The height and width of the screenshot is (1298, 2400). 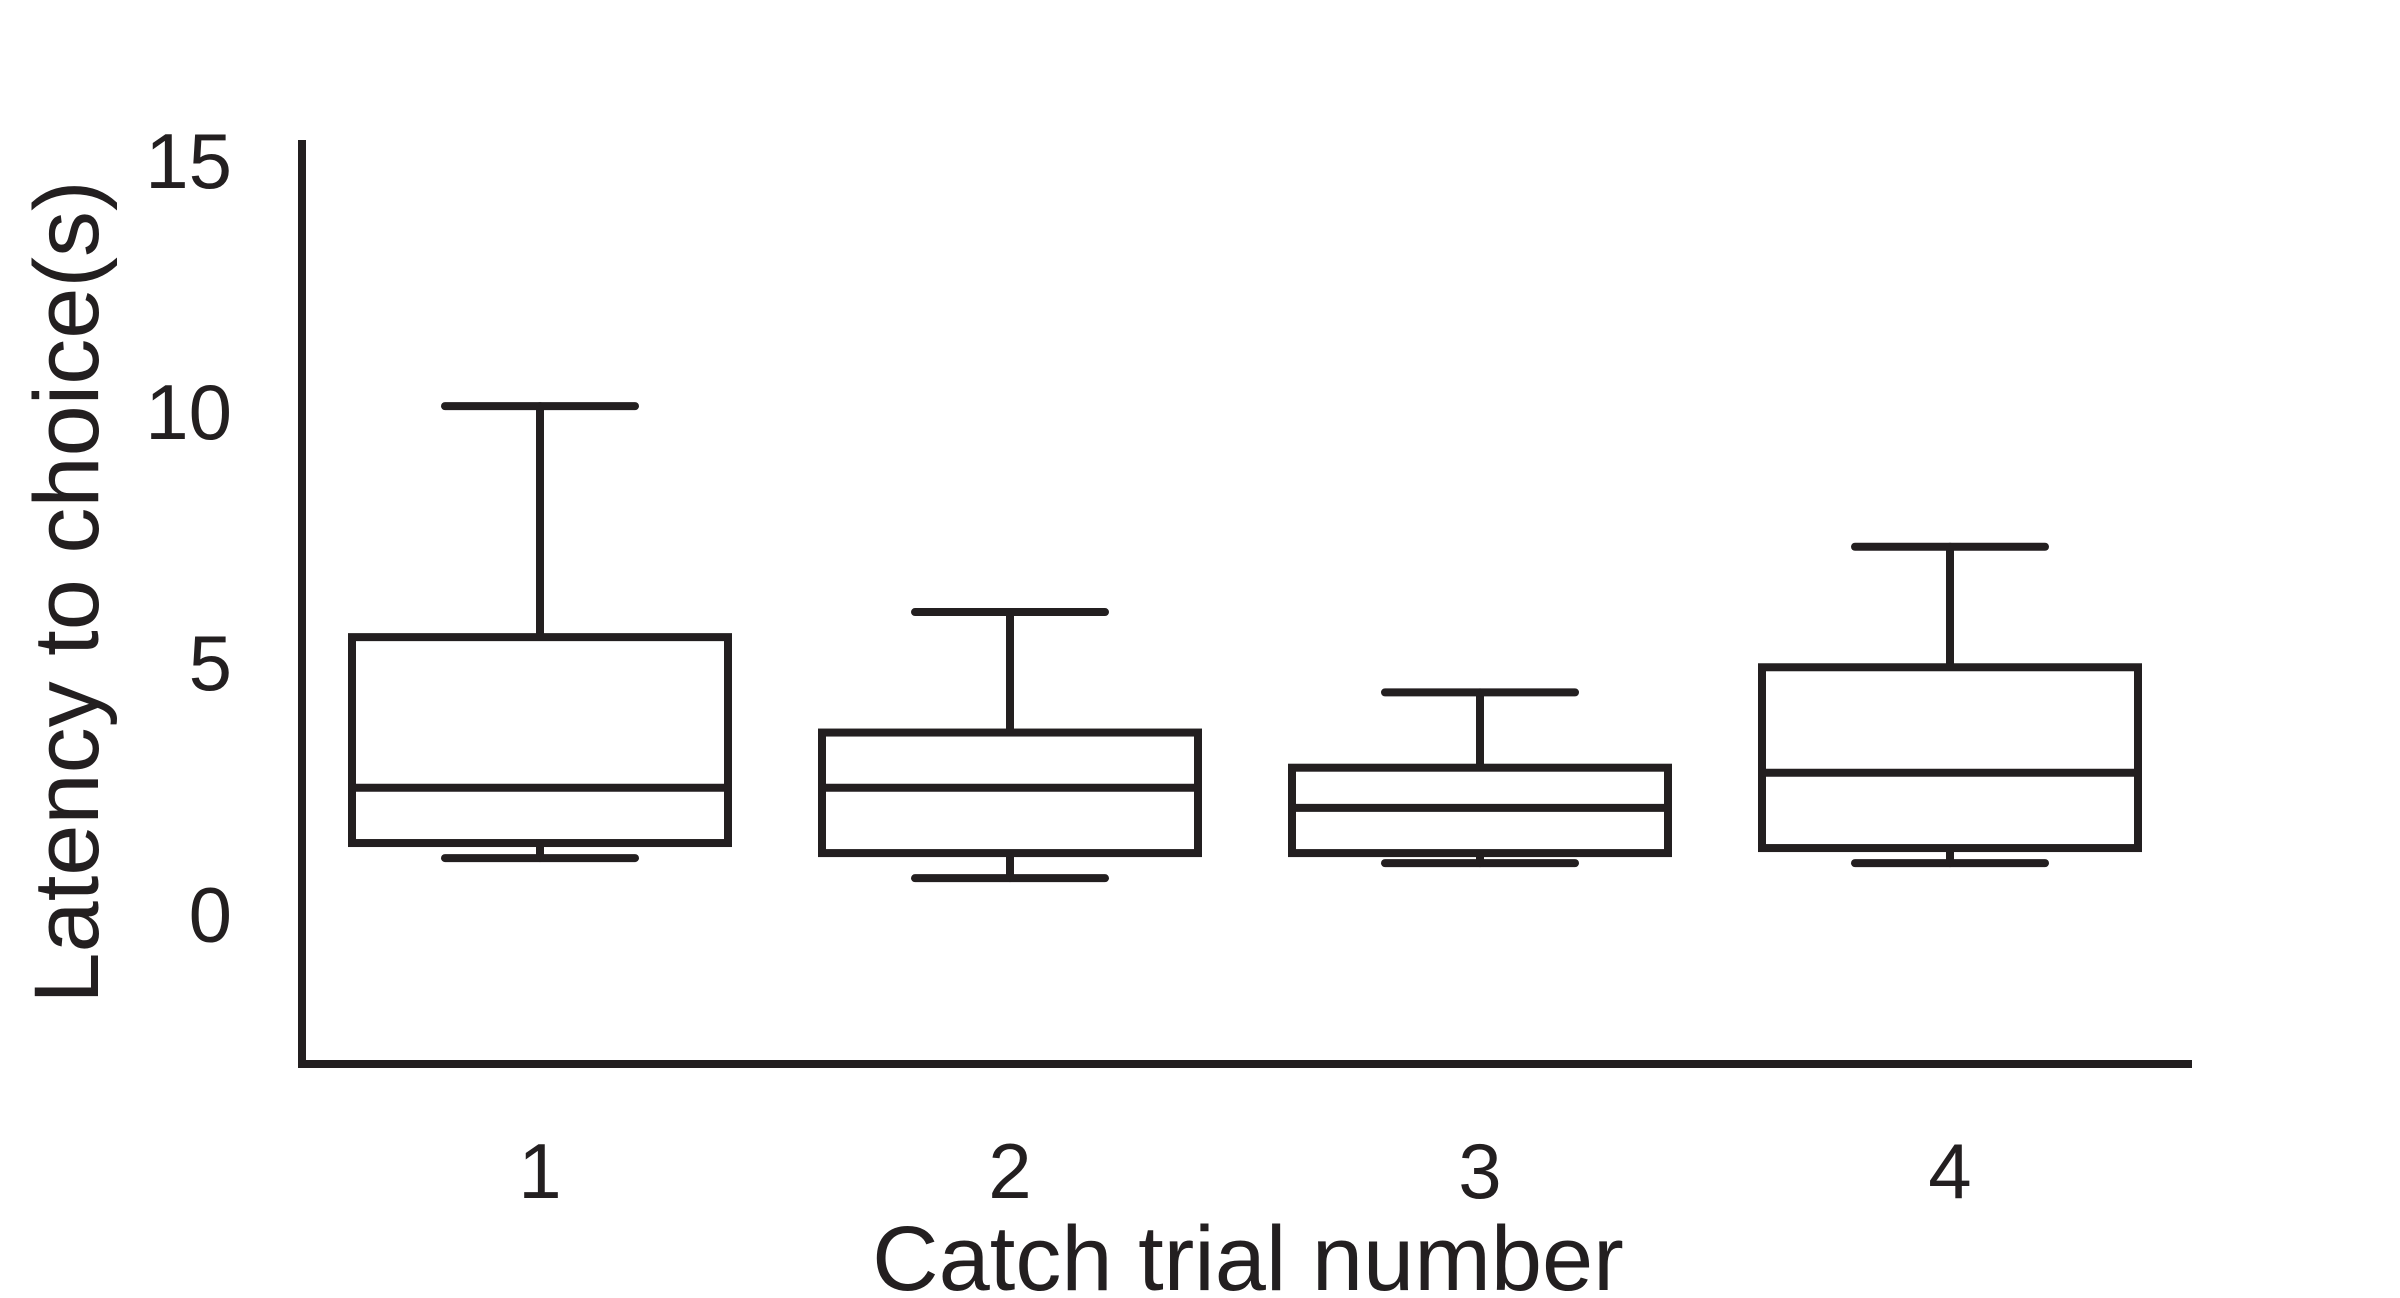 What do you see at coordinates (188, 161) in the screenshot?
I see `y-tick-label: 15` at bounding box center [188, 161].